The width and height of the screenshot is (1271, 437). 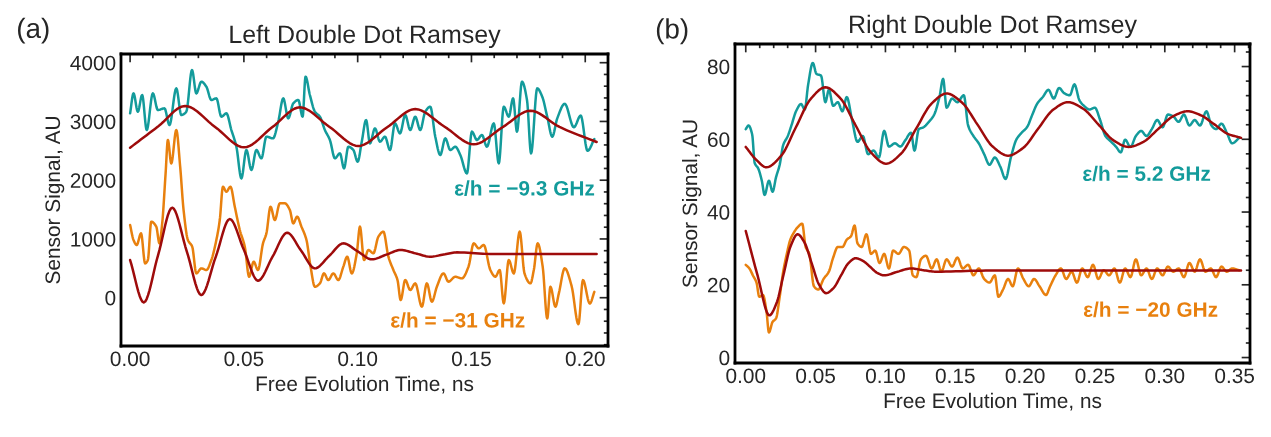 I want to click on x-tick-label: 0.35, so click(x=1235, y=376).